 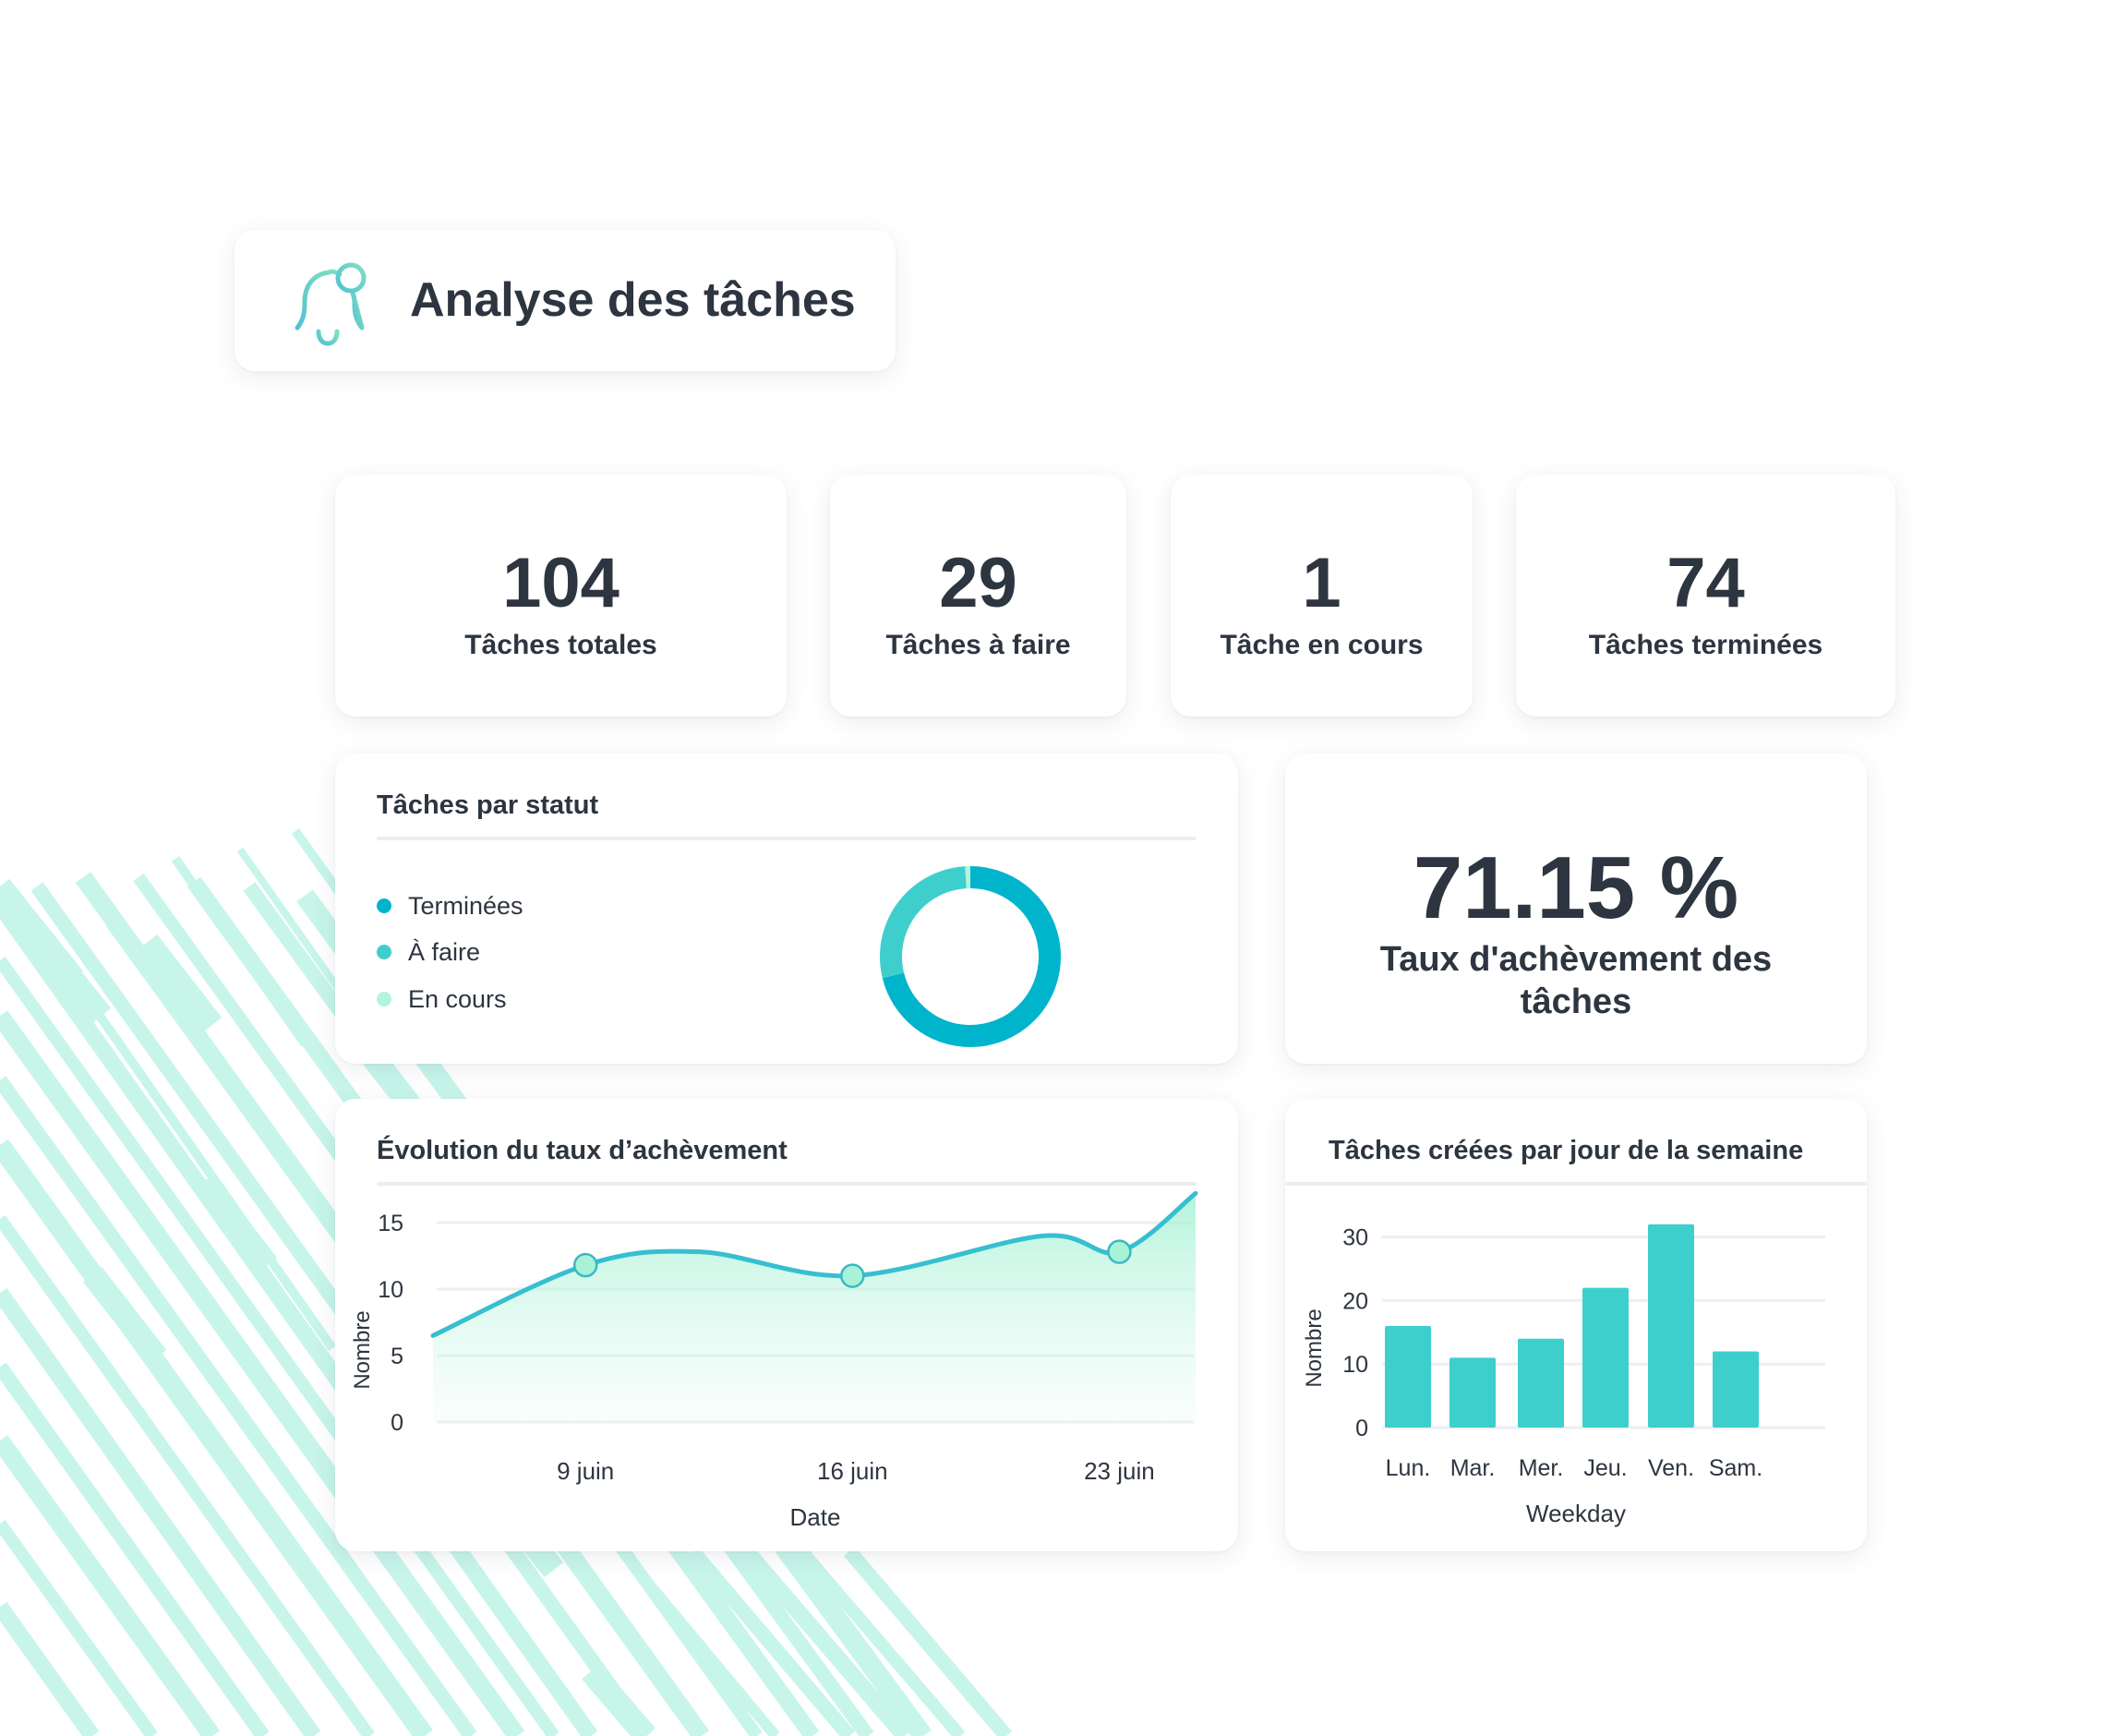 I want to click on legend-item-done: Terminées, so click(x=450, y=906).